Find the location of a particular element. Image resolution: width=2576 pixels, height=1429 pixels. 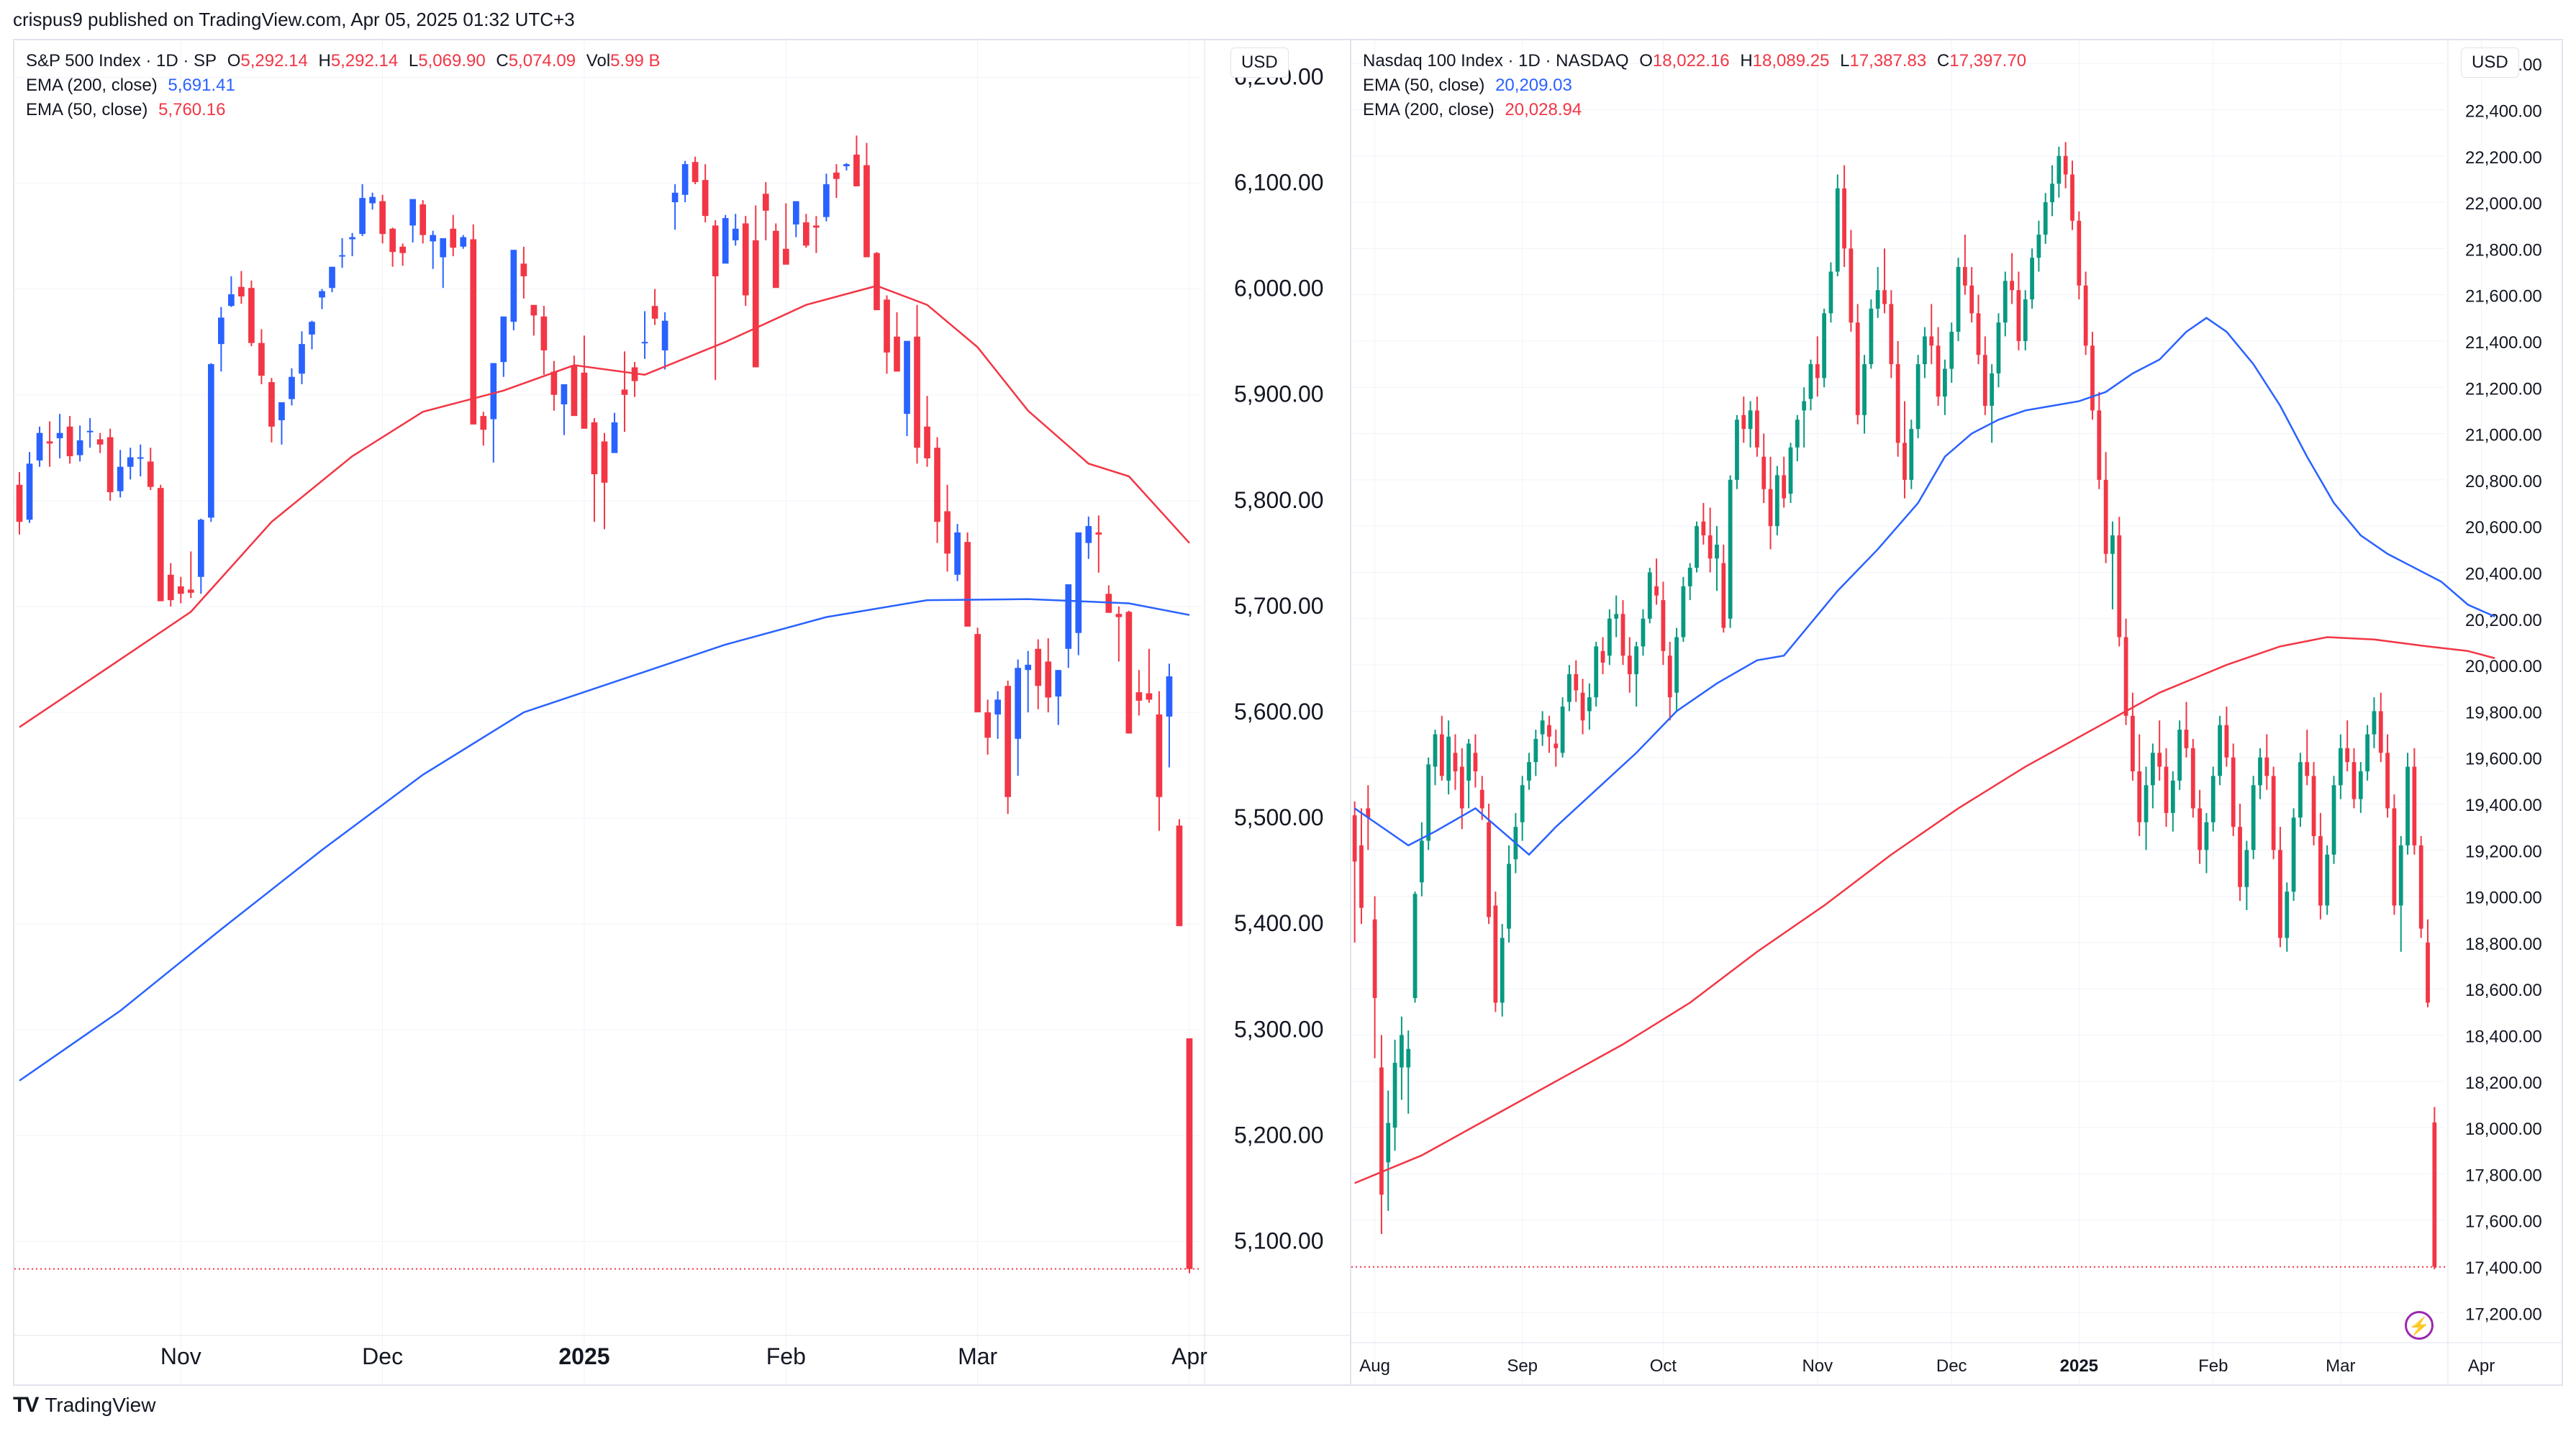

brand-name: TradingView is located at coordinates (100, 1405).